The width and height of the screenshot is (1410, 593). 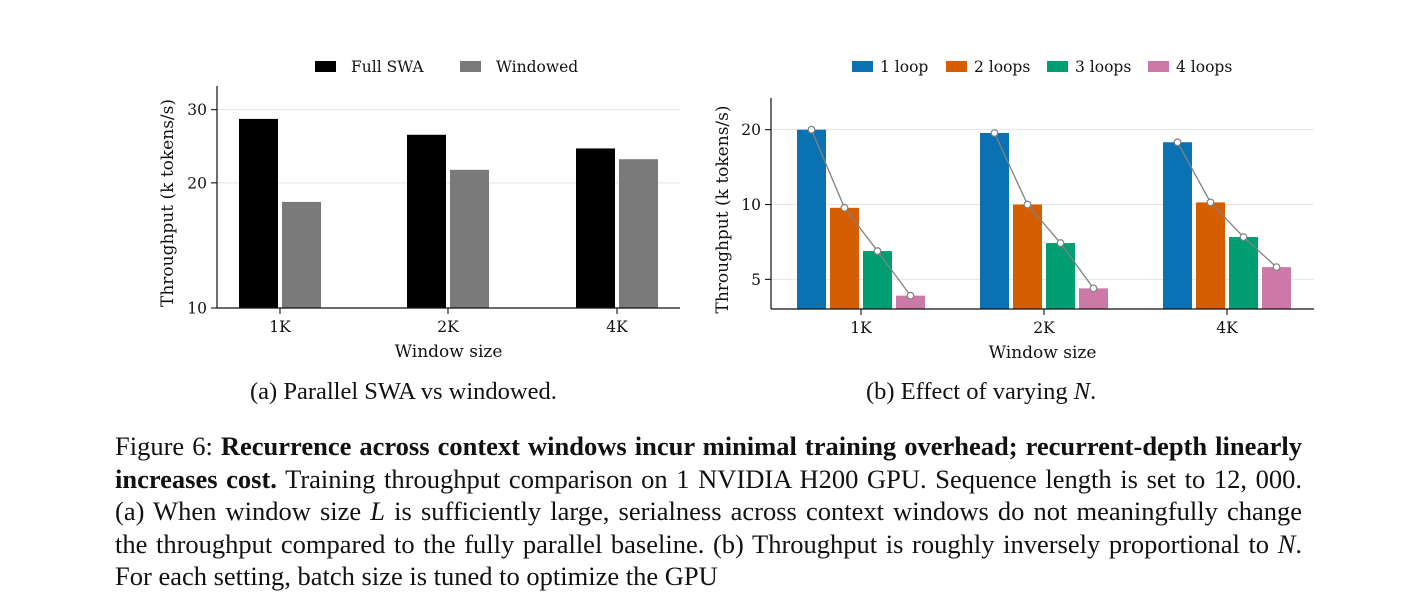 What do you see at coordinates (1027, 256) in the screenshot?
I see `bar-2-loops-2k` at bounding box center [1027, 256].